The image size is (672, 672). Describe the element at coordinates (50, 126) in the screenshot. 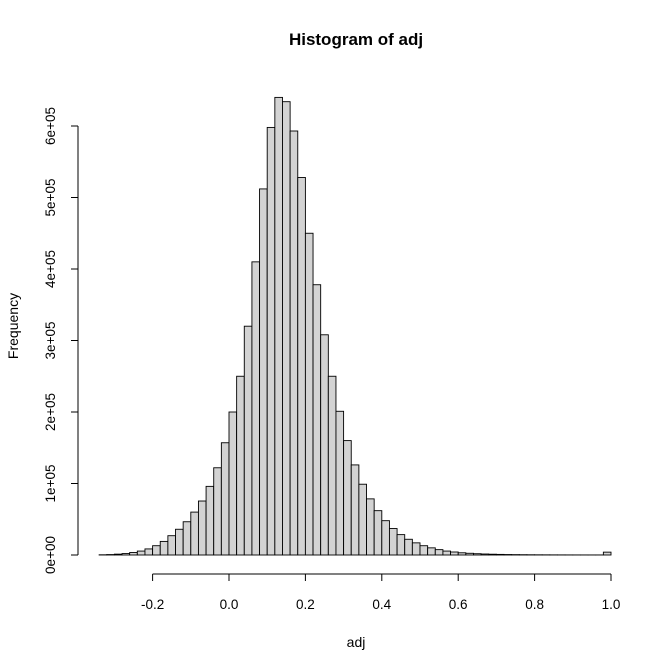

I see `y-tick-label: 6e+05` at that location.